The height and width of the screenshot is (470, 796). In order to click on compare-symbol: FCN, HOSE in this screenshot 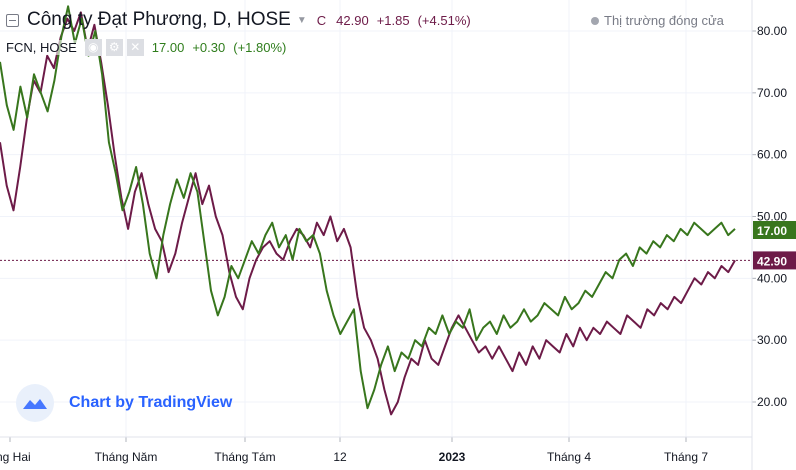, I will do `click(41, 47)`.